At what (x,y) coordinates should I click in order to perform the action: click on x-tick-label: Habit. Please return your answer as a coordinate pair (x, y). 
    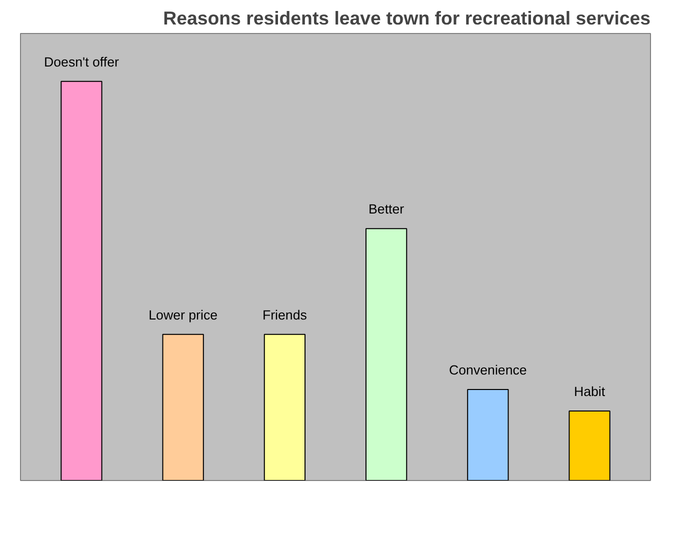
    Looking at the image, I should click on (590, 392).